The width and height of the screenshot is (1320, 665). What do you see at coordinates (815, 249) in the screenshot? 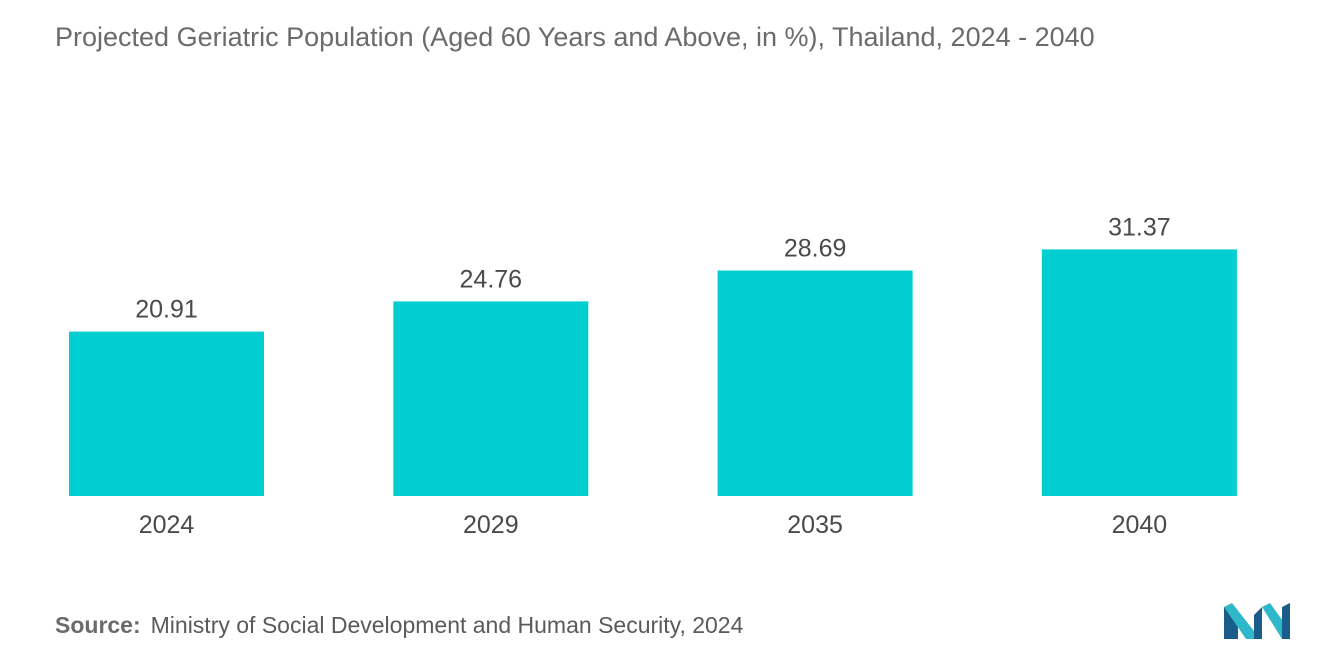
I see `value-label-2035: 28.69` at bounding box center [815, 249].